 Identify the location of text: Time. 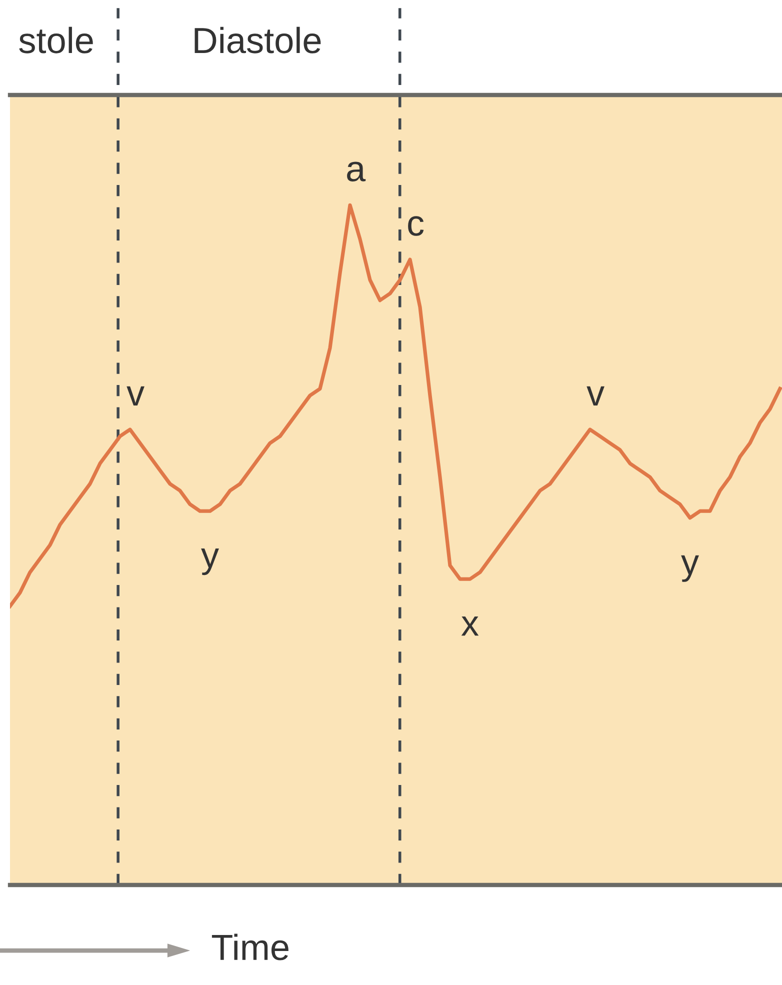
(250, 947).